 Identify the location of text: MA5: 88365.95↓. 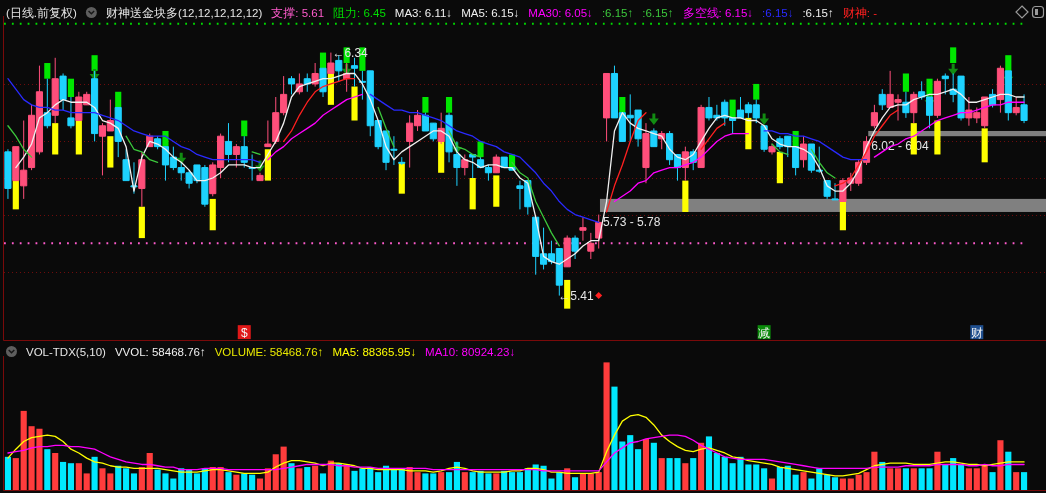
(374, 352).